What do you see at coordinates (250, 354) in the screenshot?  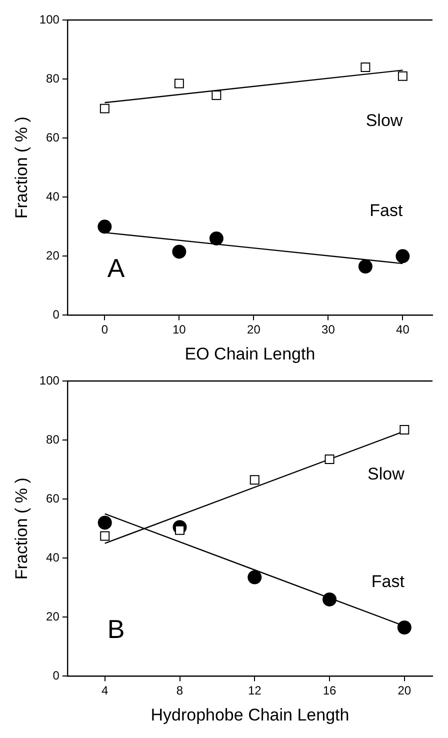 I see `x-axis-title: EO Chain Length` at bounding box center [250, 354].